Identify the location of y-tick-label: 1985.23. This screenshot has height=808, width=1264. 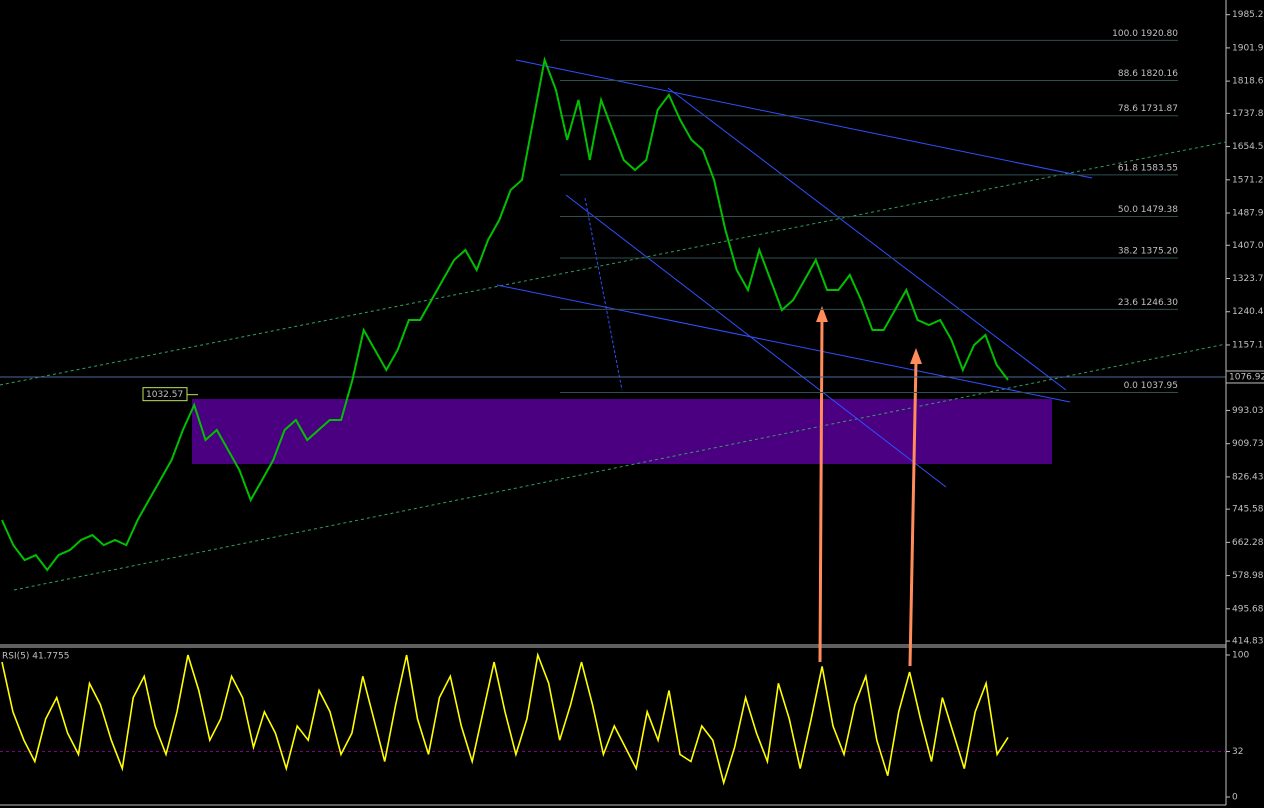
(1248, 15).